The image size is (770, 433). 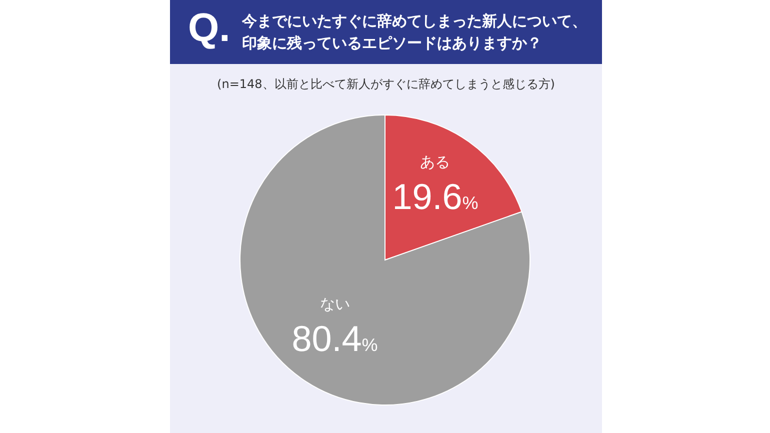 What do you see at coordinates (415, 32) in the screenshot?
I see `chart-title: 今までにいたすぐに辞めてしまった新人について、印象に残っているエピソードはありますか？` at bounding box center [415, 32].